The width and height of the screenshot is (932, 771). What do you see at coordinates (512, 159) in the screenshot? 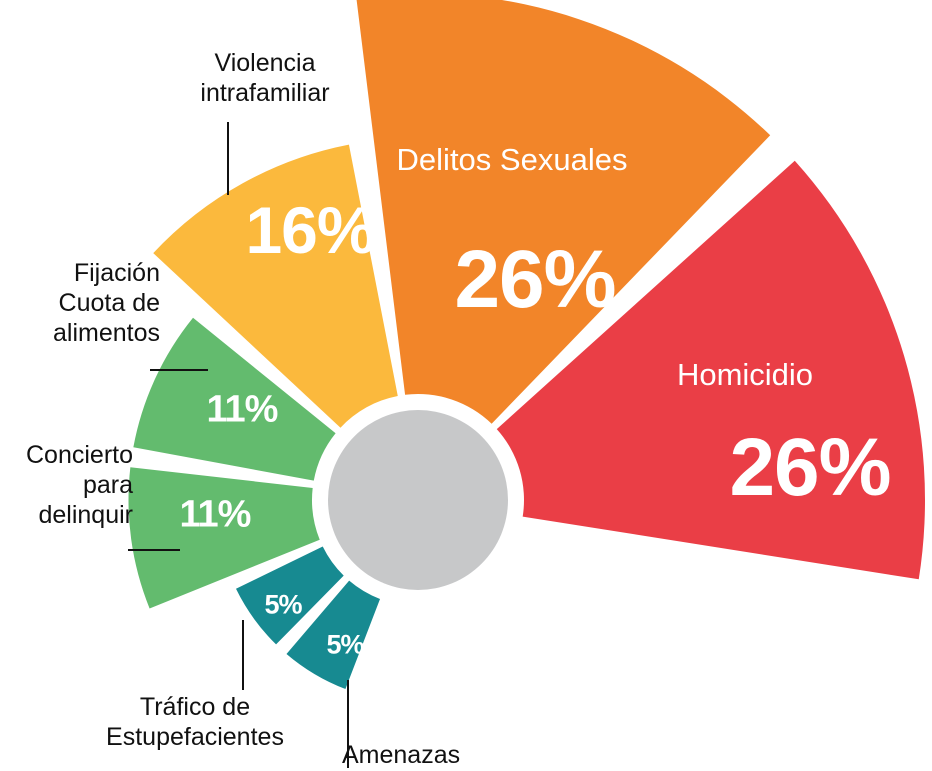
I see `category-label: Delitos Sexuales` at bounding box center [512, 159].